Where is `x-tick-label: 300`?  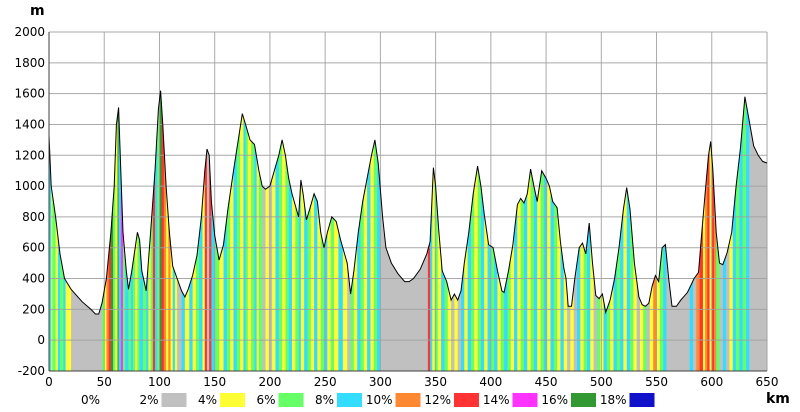
x-tick-label: 300 is located at coordinates (380, 382).